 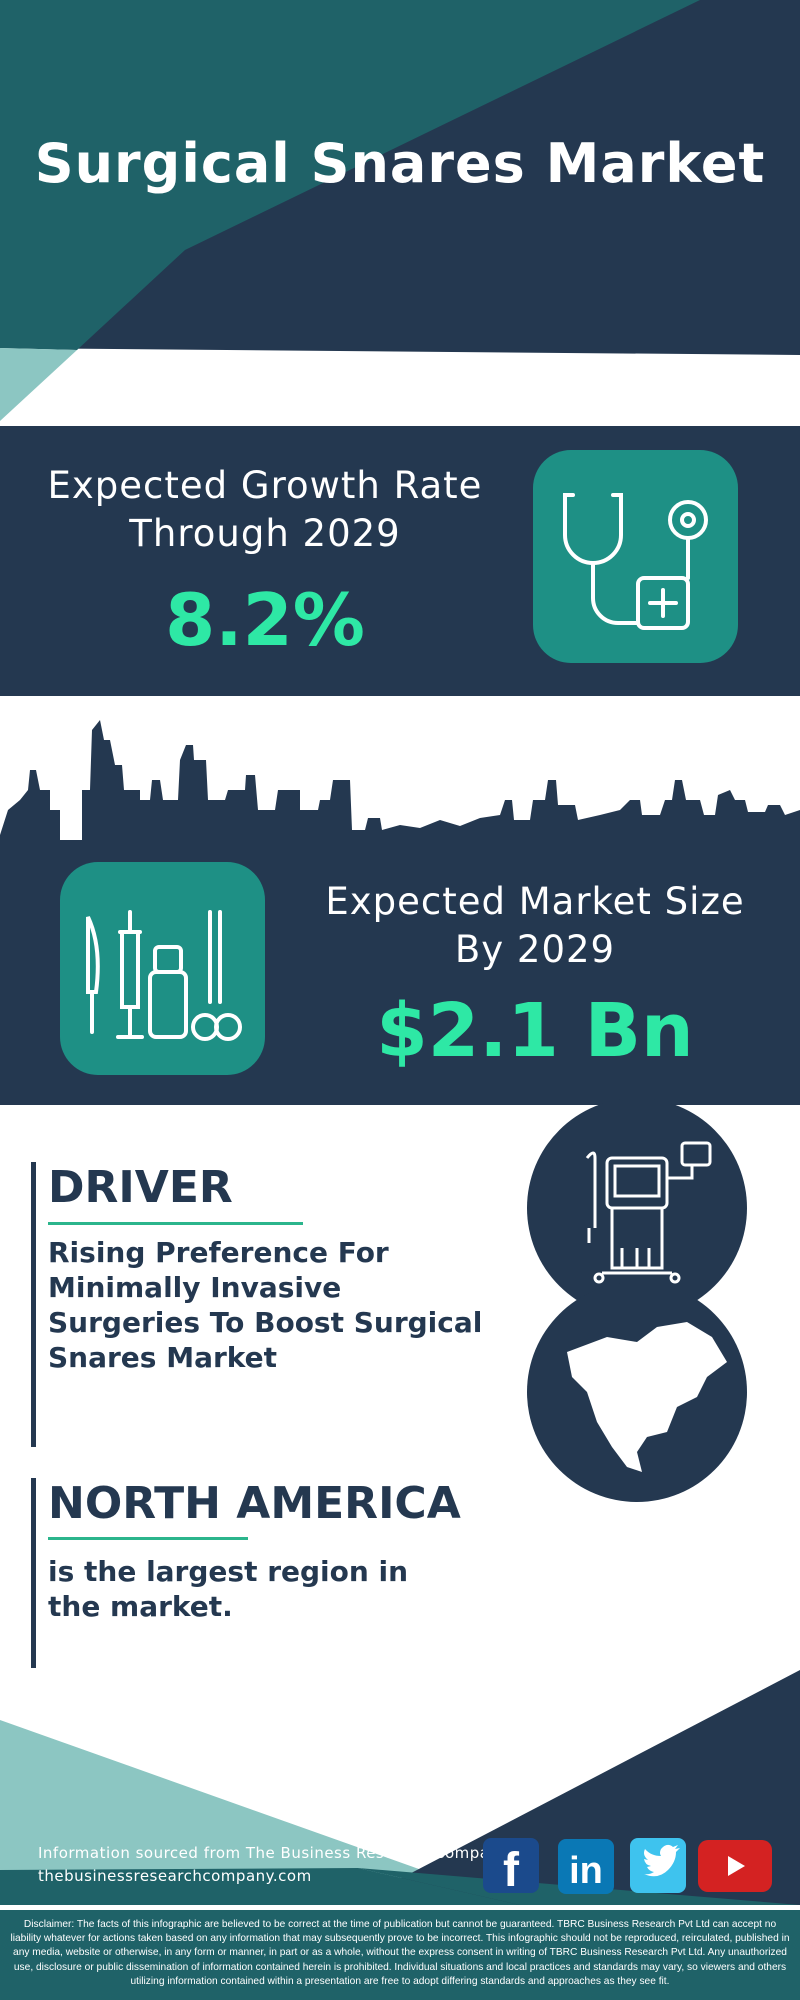 I want to click on linkedin-icon: in, so click(x=586, y=1866).